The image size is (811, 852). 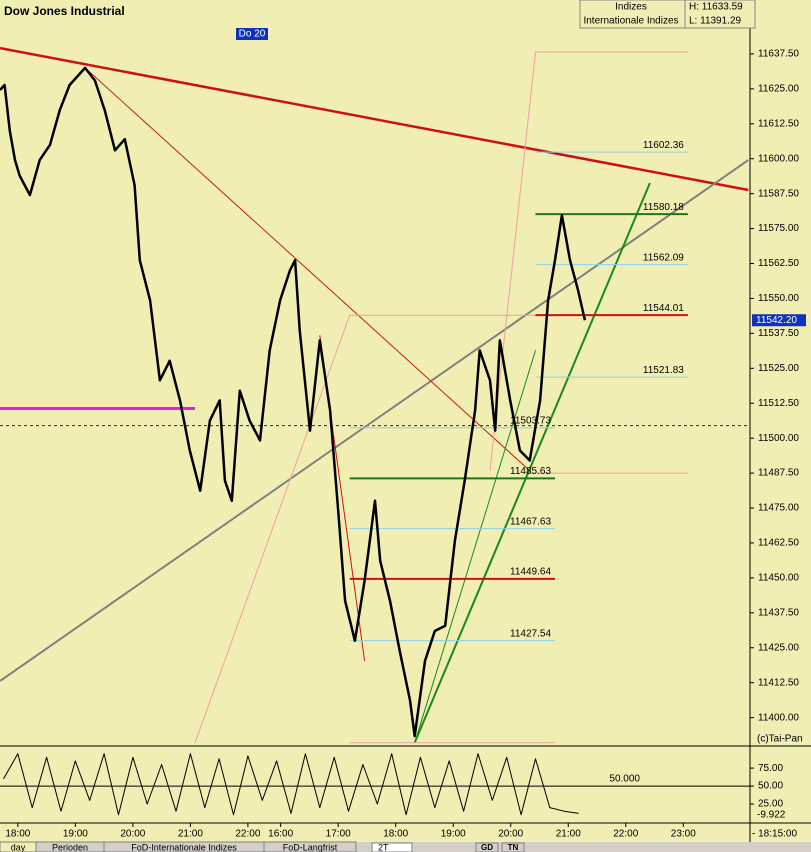 I want to click on period-select, so click(x=392, y=847).